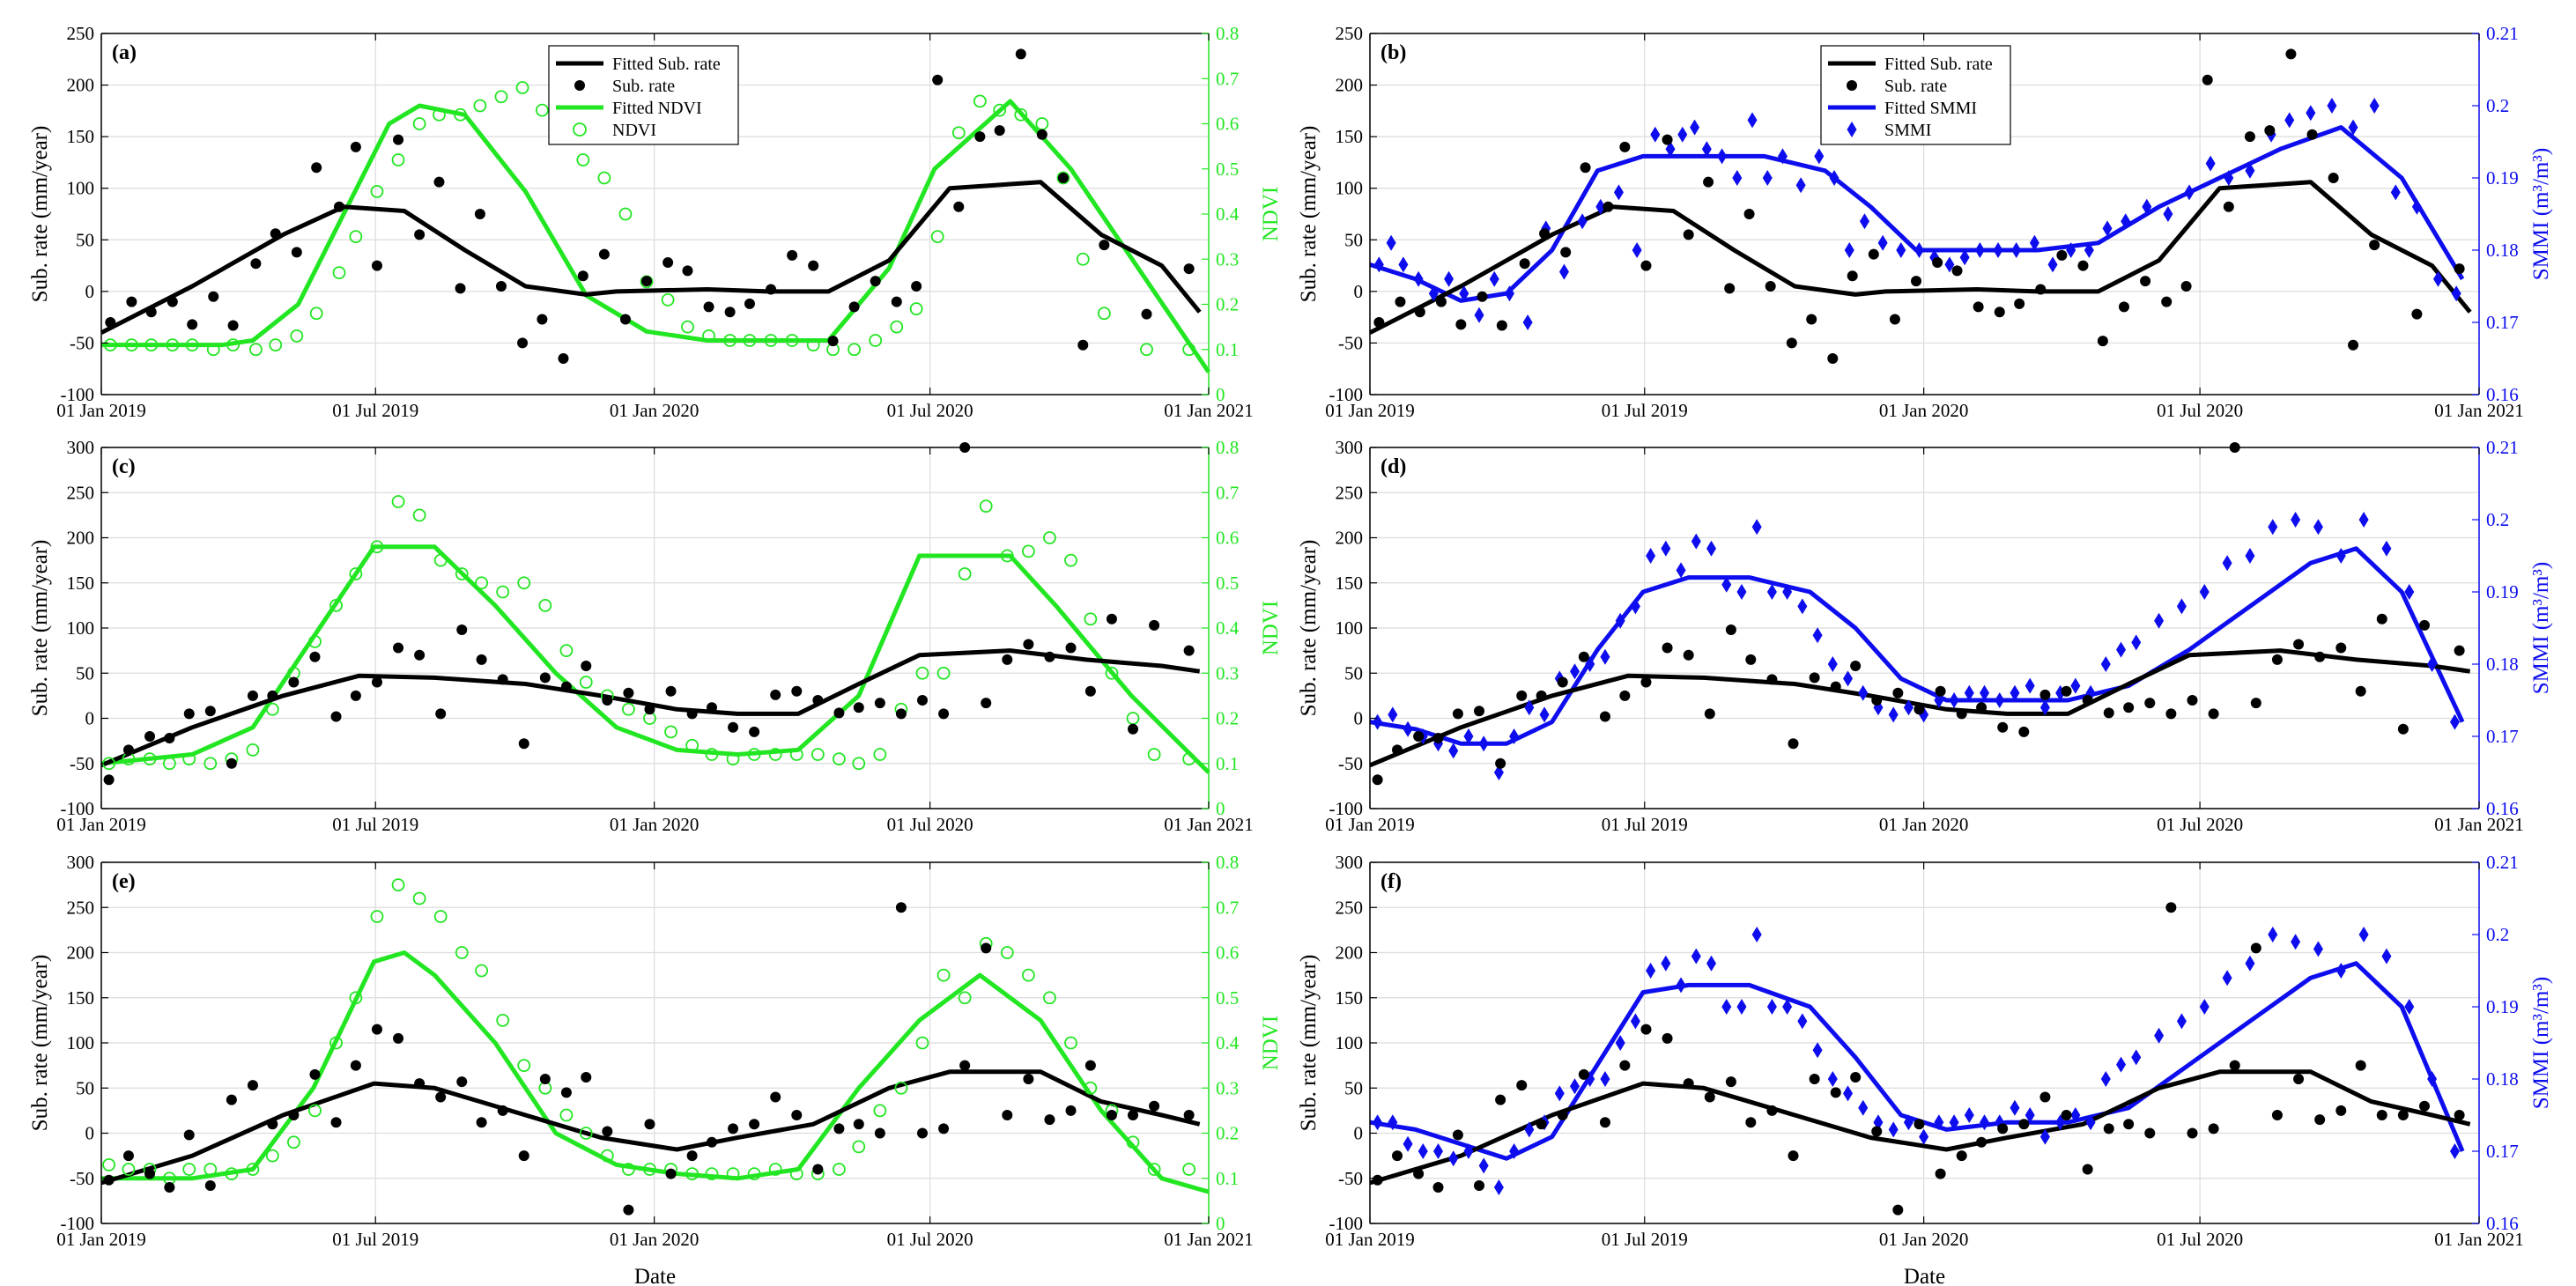  What do you see at coordinates (101, 410) in the screenshot?
I see `x-tick-label: 01 Jan 2019` at bounding box center [101, 410].